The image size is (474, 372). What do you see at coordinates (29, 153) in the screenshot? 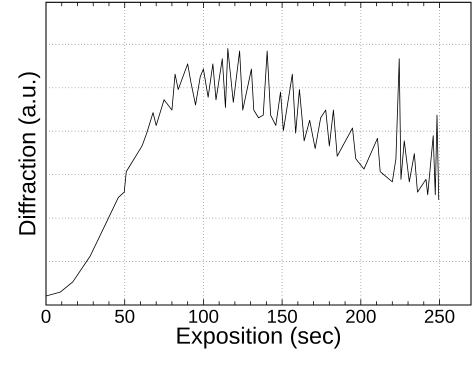
I see `y-axis-title: Diffraction (a.u.)` at bounding box center [29, 153].